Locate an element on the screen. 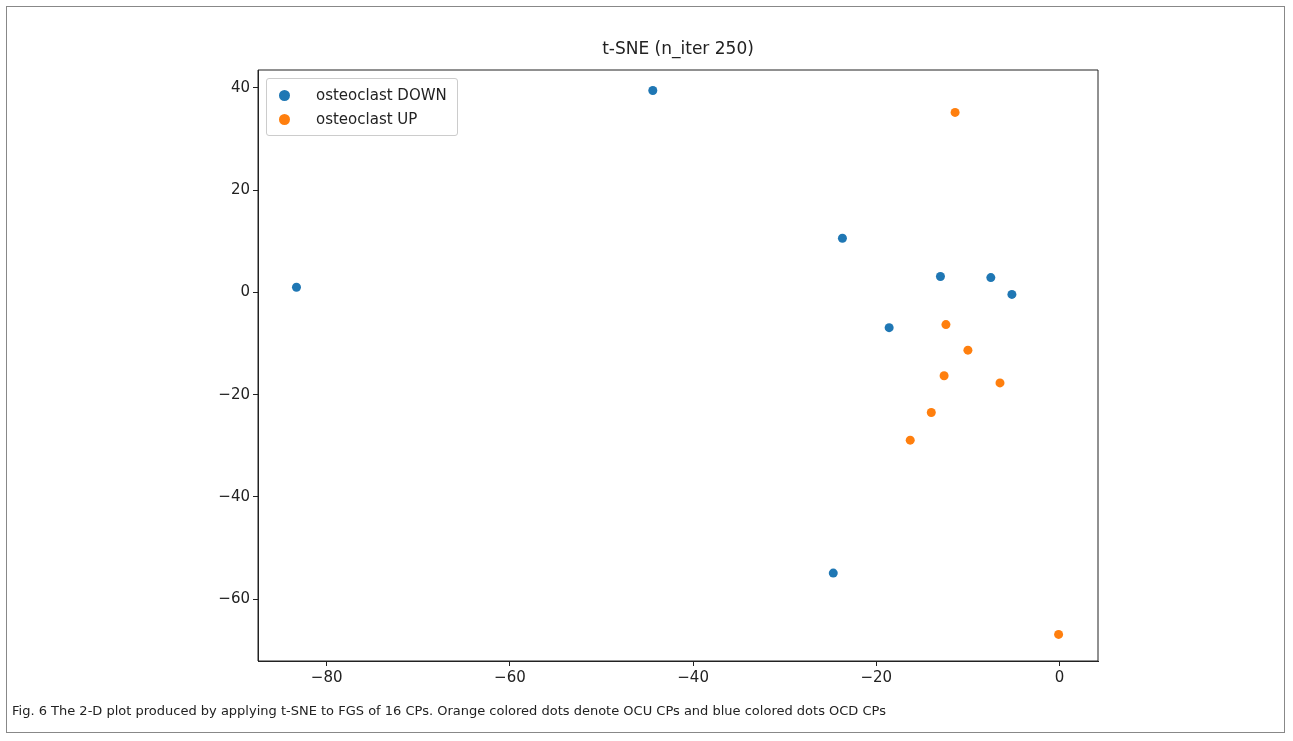 The height and width of the screenshot is (741, 1293). x-tick-label: −80 is located at coordinates (326, 676).